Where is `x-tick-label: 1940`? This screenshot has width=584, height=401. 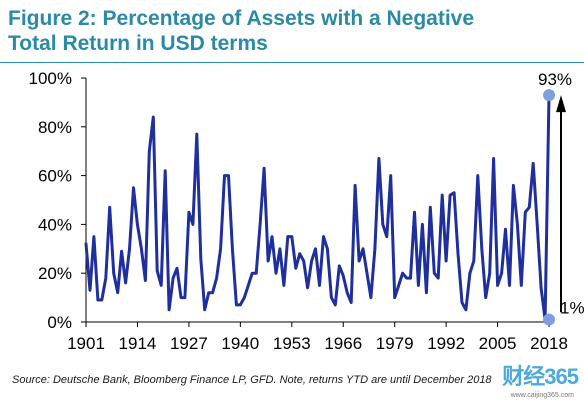
x-tick-label: 1940 is located at coordinates (240, 343).